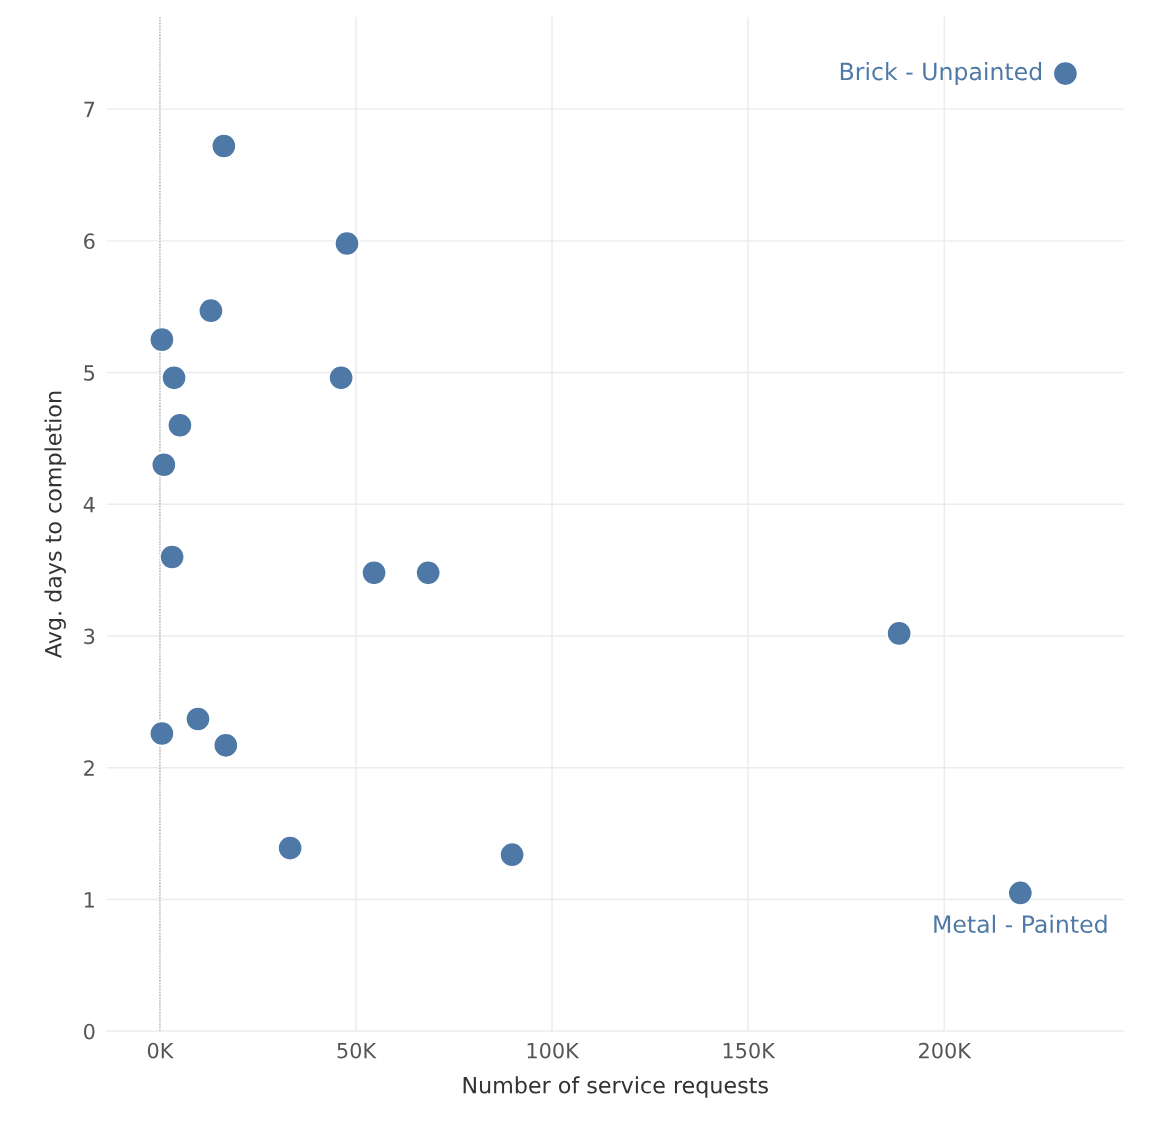  I want to click on x-tick-label: 0K, so click(160, 1050).